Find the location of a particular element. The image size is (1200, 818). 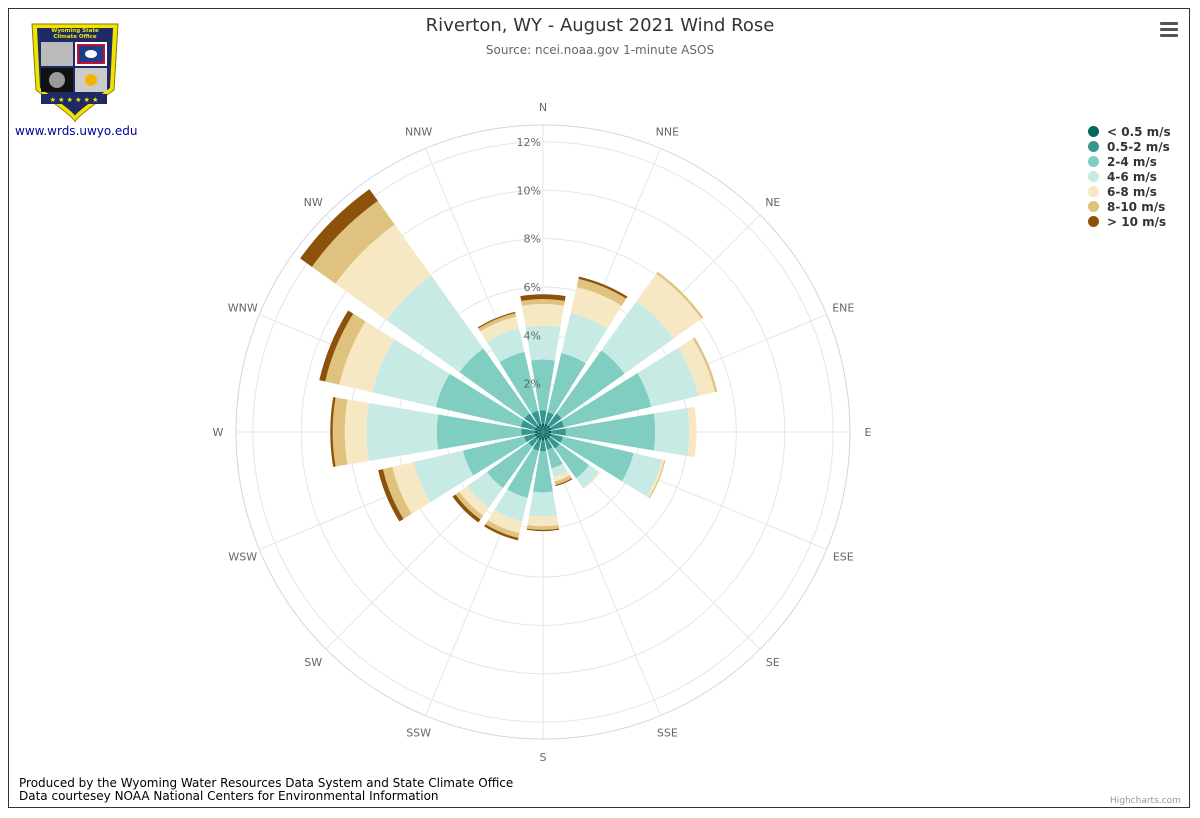

legend-label: > 10 m/s is located at coordinates (1137, 221).